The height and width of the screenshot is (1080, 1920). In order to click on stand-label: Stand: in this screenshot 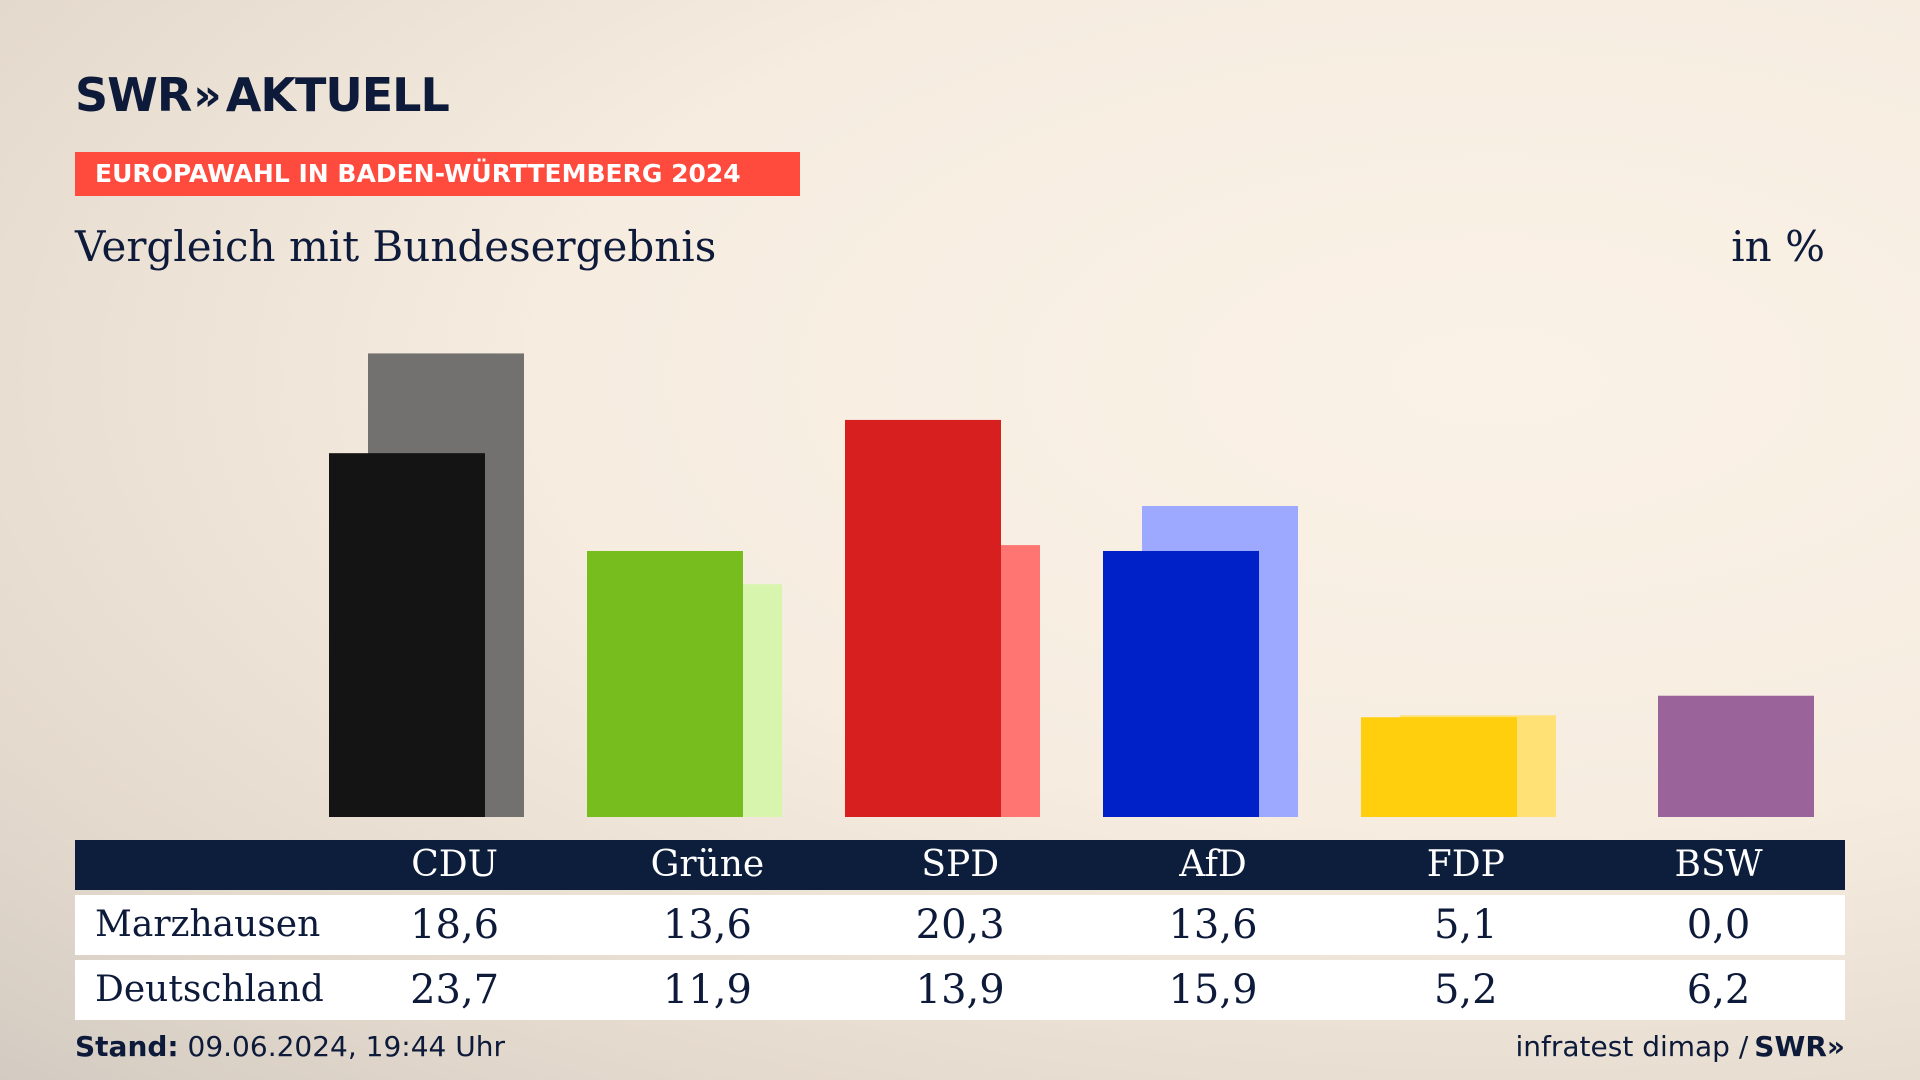, I will do `click(127, 1046)`.